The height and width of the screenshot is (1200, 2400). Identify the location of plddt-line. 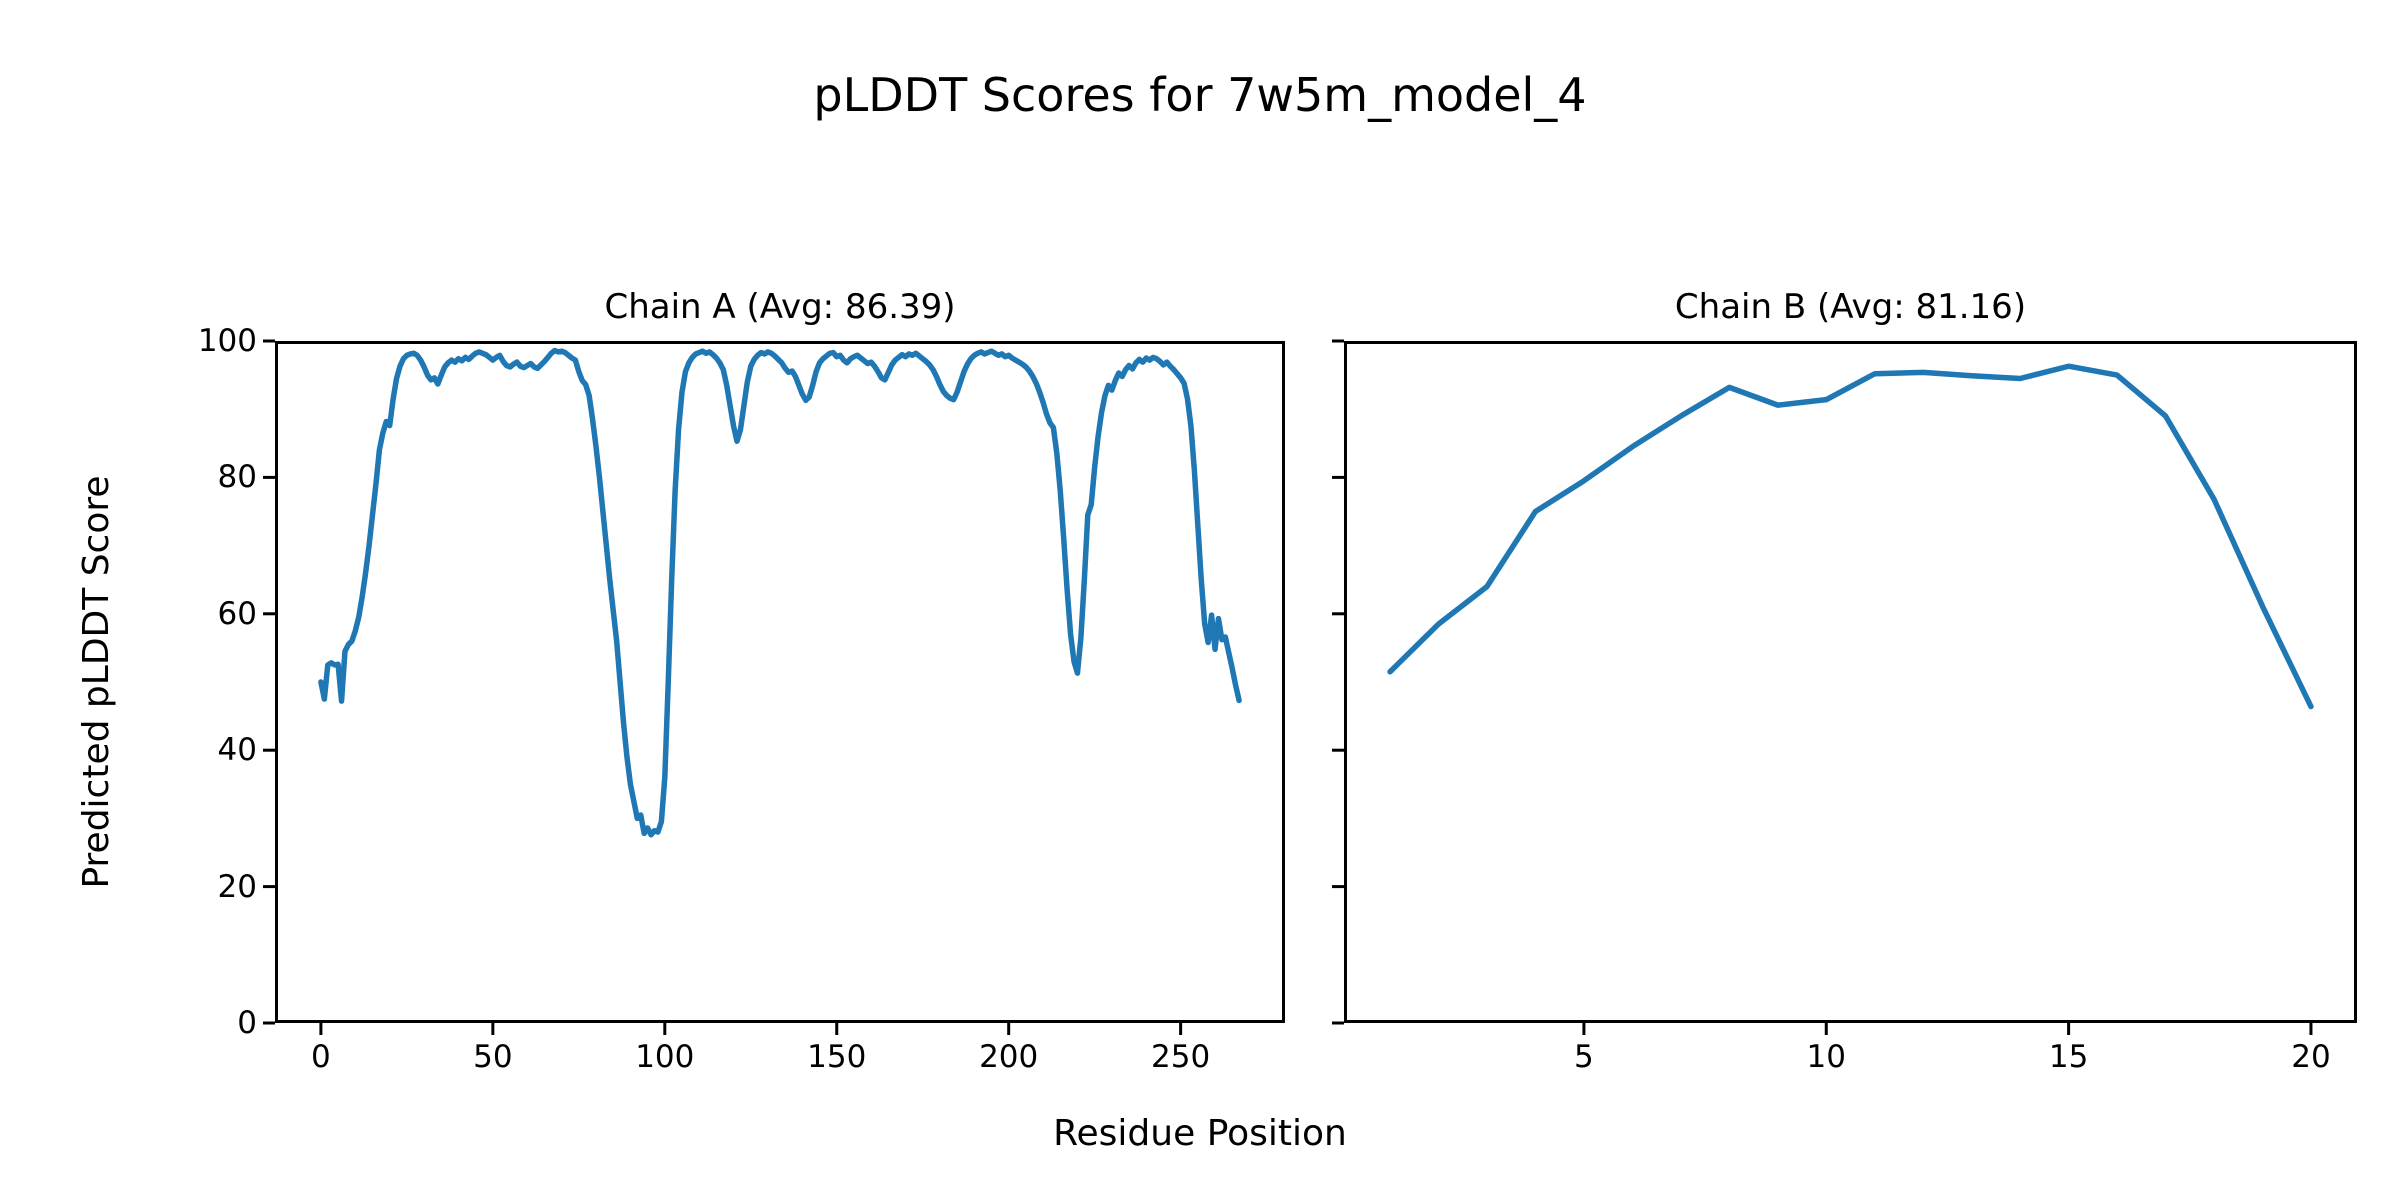
(1850, 536).